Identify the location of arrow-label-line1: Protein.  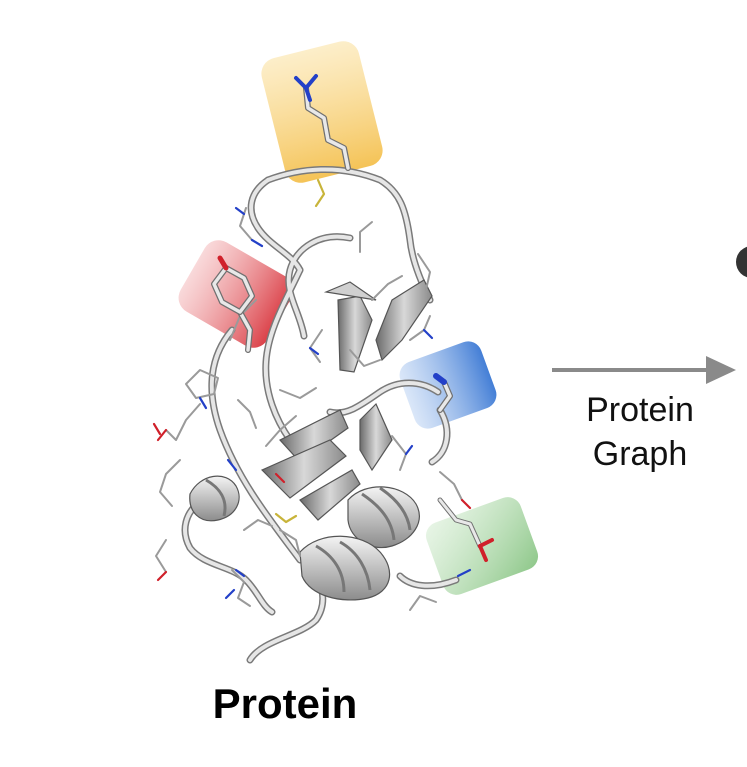
(640, 410).